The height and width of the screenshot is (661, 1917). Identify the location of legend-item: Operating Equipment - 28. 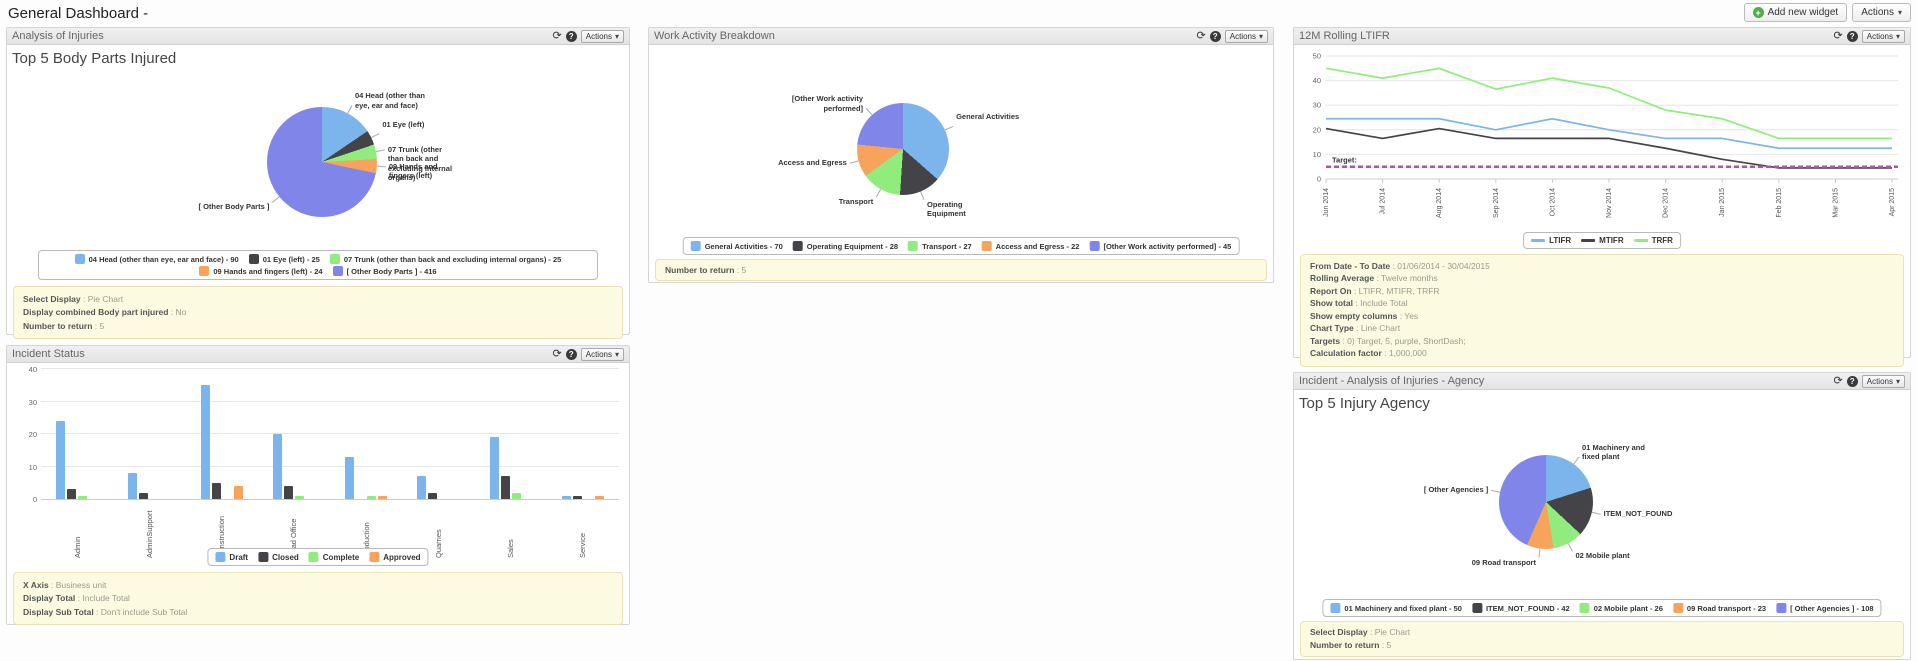
(845, 246).